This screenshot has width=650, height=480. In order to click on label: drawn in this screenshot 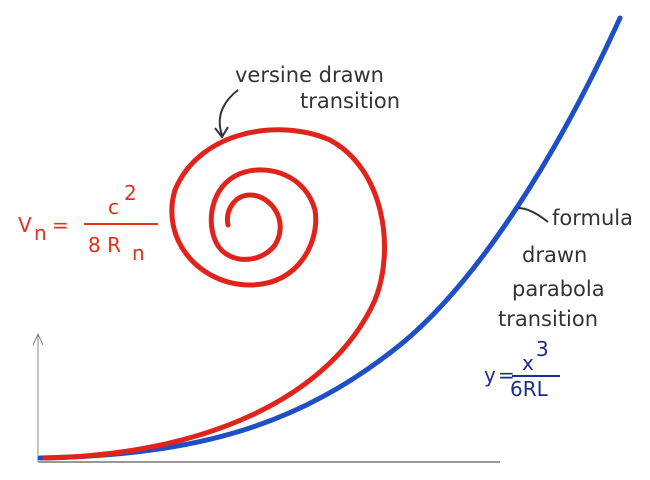, I will do `click(554, 255)`.